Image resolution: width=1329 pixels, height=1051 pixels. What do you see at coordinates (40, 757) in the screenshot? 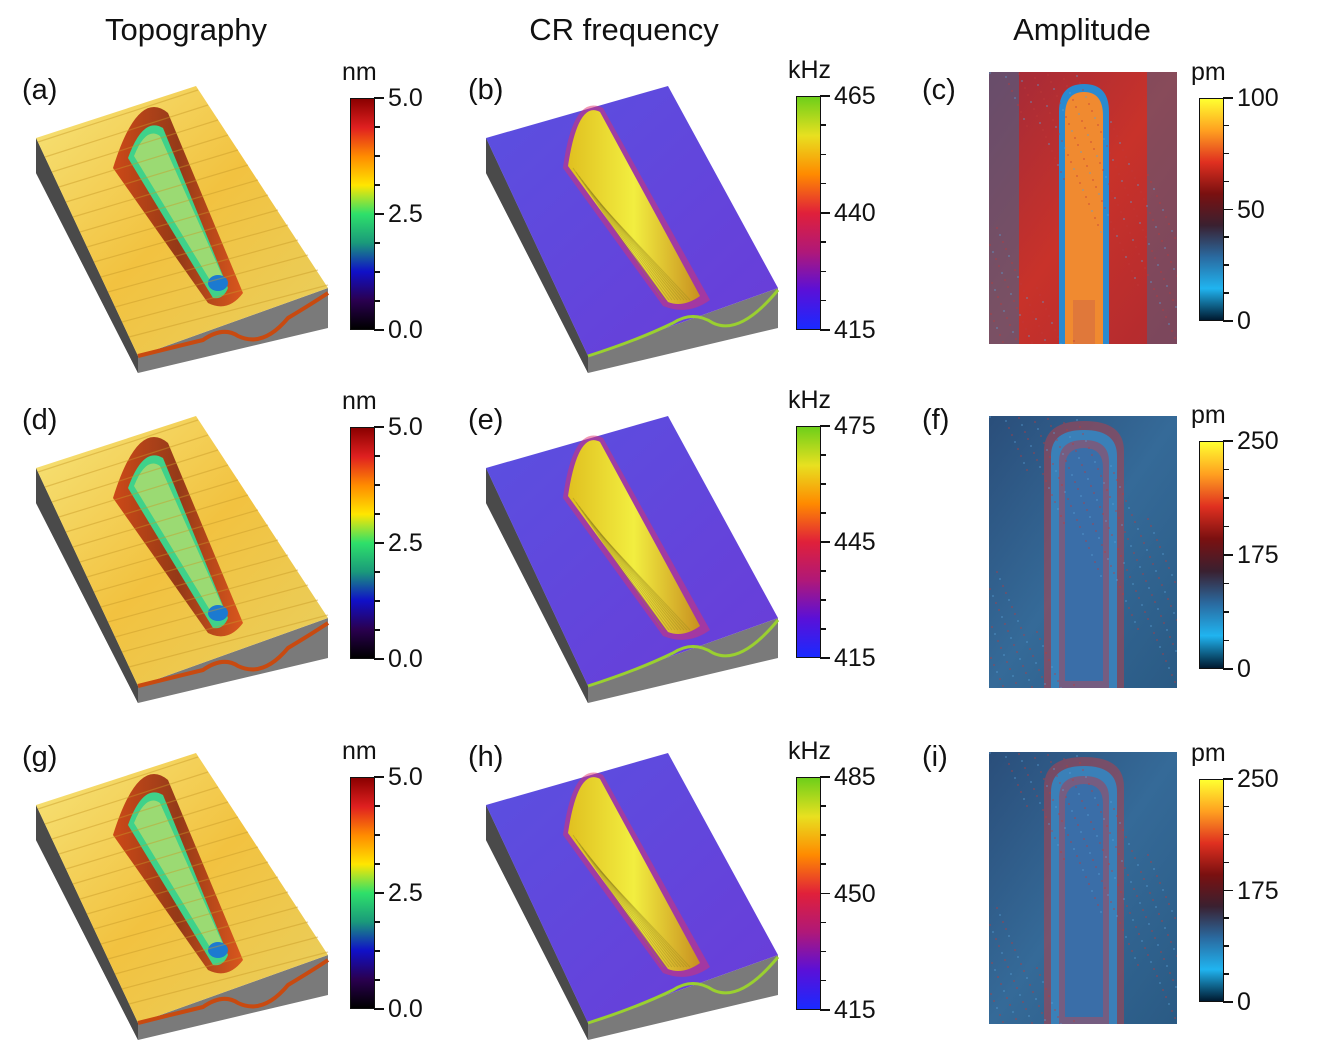
I see `panel-label: (g)` at bounding box center [40, 757].